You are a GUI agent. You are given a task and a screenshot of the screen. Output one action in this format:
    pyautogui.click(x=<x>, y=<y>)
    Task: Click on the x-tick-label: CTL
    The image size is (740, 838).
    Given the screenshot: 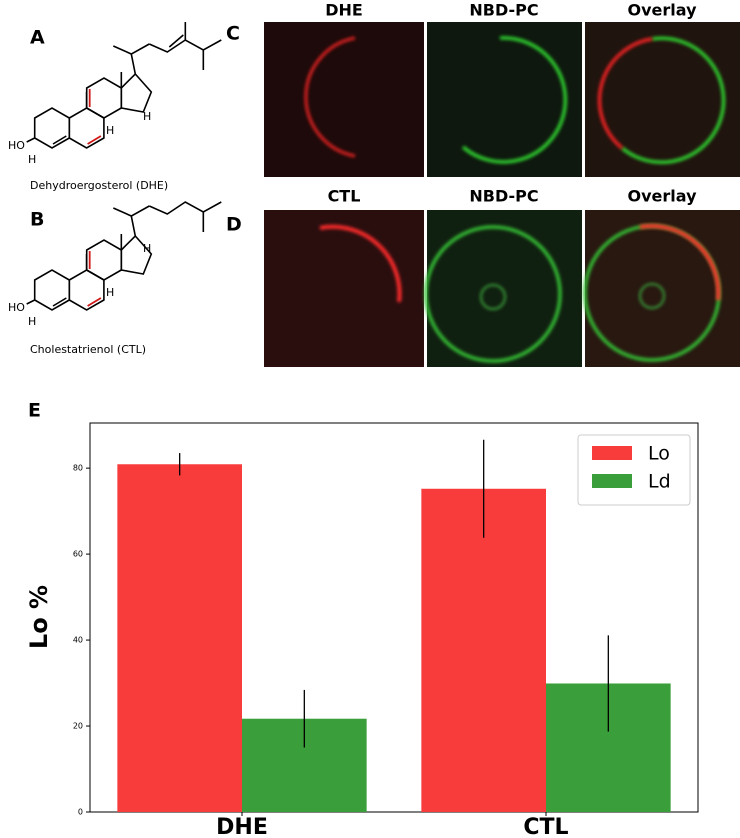 What is the action you would take?
    pyautogui.click(x=545, y=826)
    